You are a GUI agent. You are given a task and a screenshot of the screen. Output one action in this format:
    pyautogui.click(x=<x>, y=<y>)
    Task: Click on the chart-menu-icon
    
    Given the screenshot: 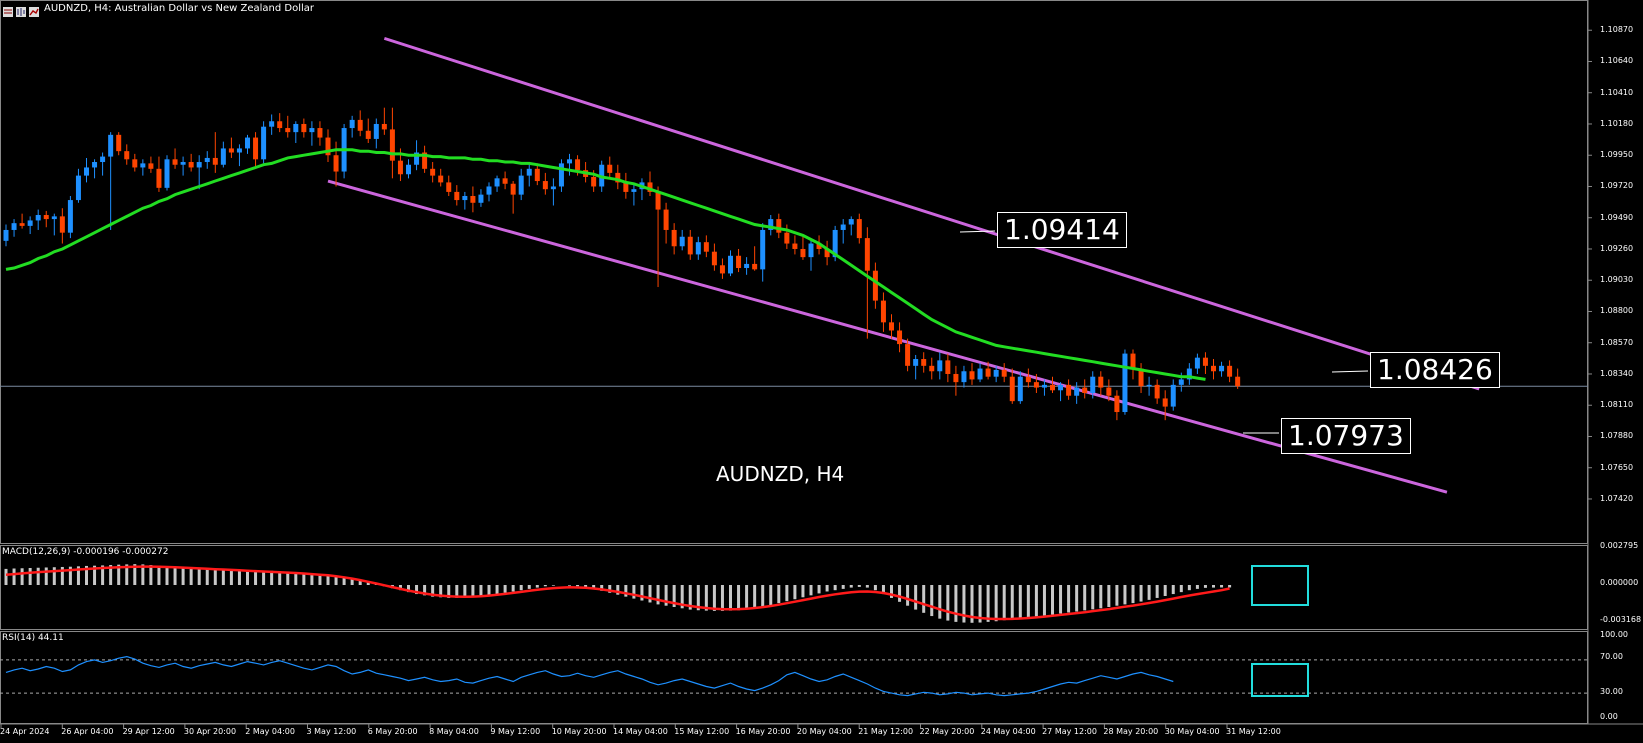 What is the action you would take?
    pyautogui.click(x=21, y=12)
    